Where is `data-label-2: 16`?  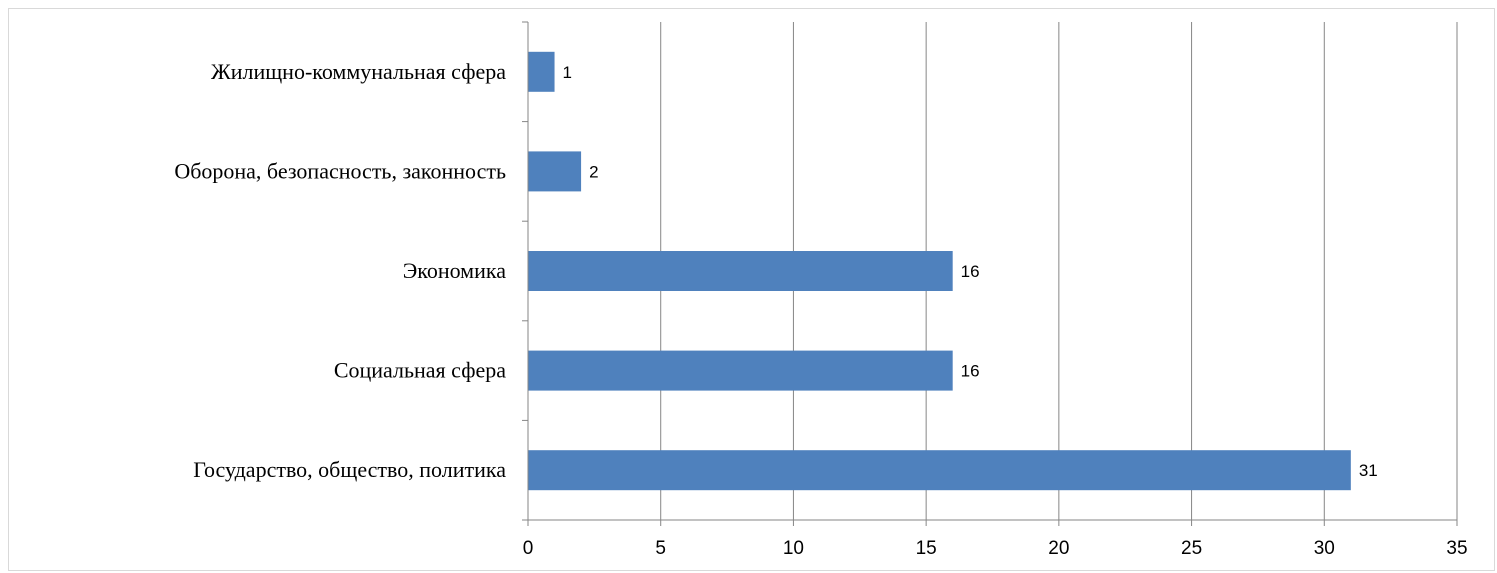 data-label-2: 16 is located at coordinates (970, 271).